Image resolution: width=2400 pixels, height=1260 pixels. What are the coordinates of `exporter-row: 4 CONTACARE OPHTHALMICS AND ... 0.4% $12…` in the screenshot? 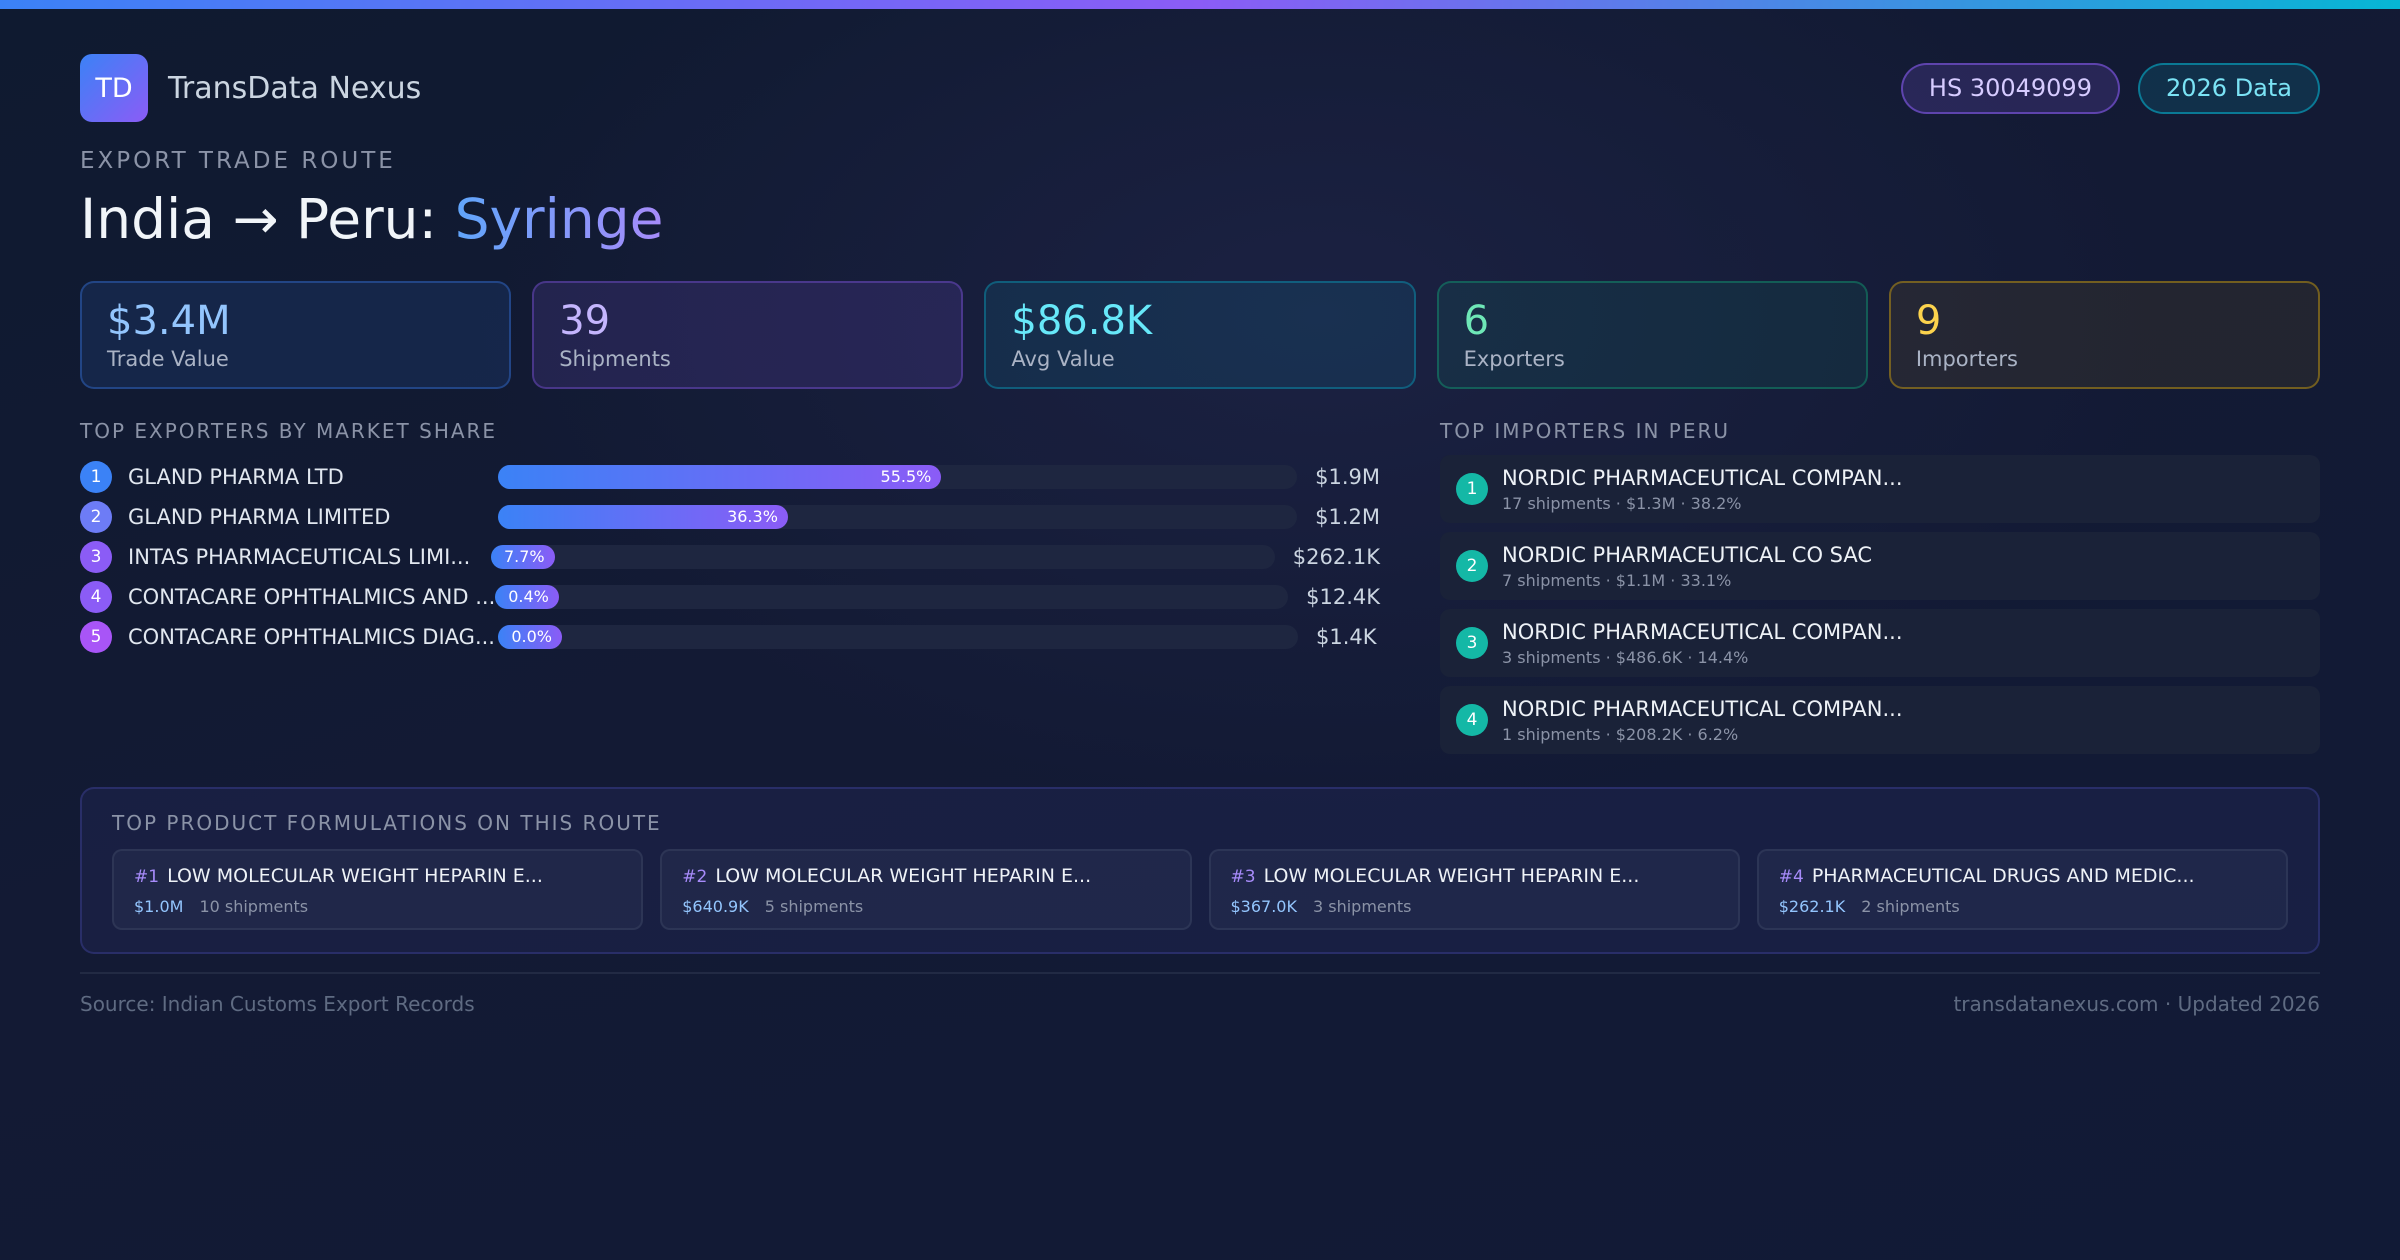 It's located at (730, 597).